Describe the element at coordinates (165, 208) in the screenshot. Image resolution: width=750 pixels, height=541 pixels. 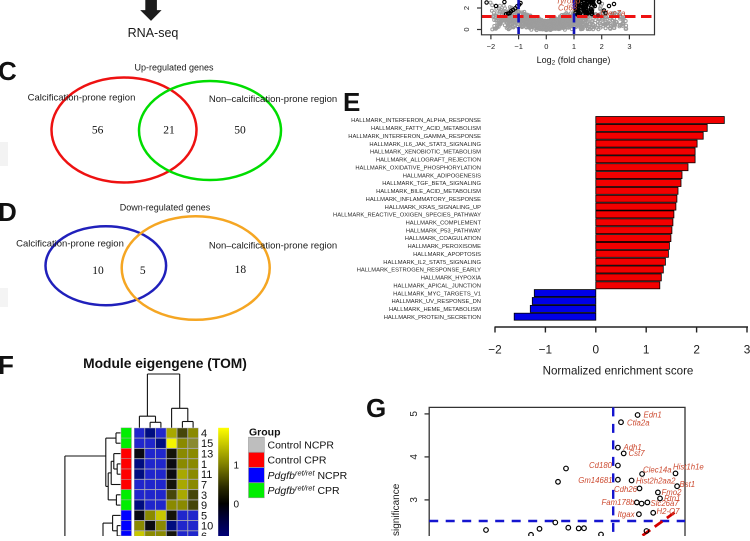
I see `svg-text: Down-regulated genes` at that location.